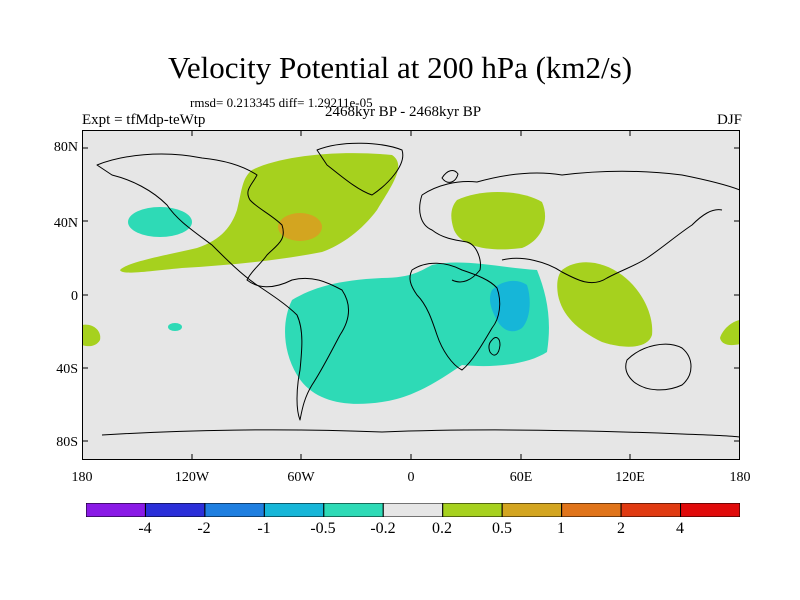  What do you see at coordinates (383, 528) in the screenshot?
I see `colorbar-label: -0.2` at bounding box center [383, 528].